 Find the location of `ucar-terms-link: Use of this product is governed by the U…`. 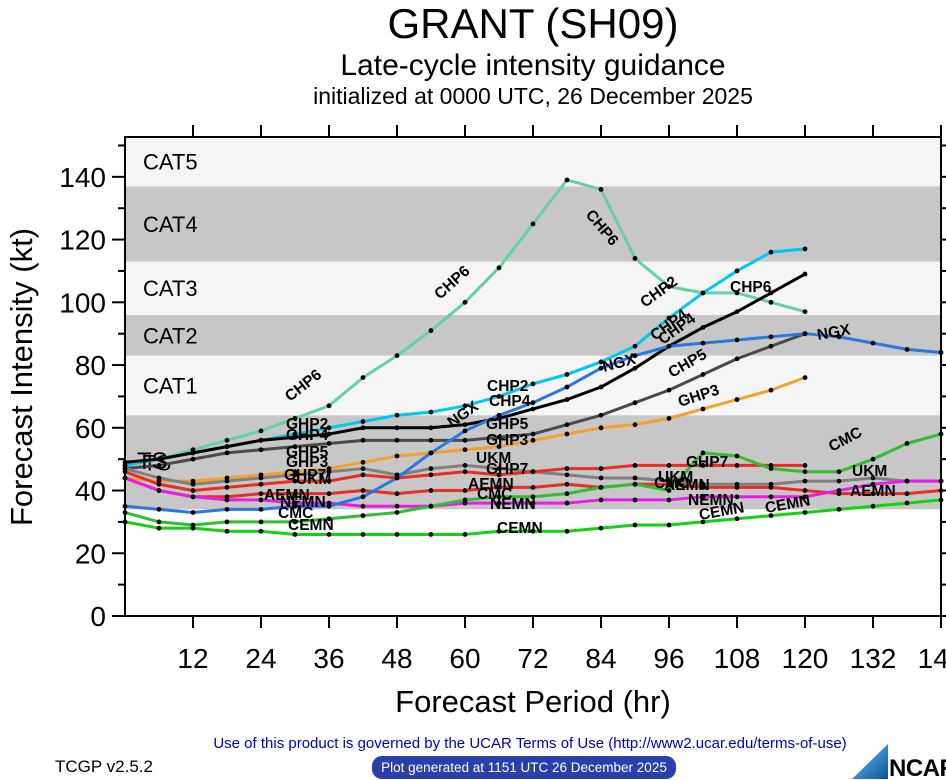

ucar-terms-link: Use of this product is governed by the U… is located at coordinates (529, 743).